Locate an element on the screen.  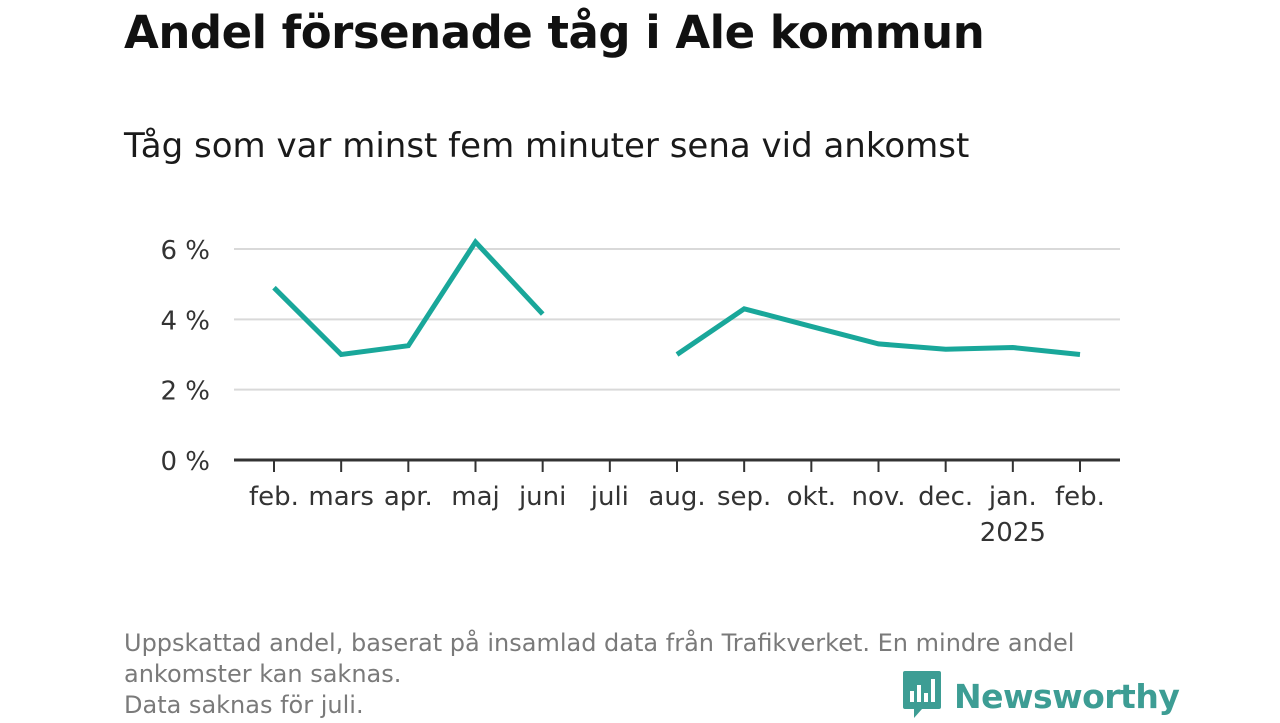
y-tick-label: 6 % is located at coordinates (185, 251).